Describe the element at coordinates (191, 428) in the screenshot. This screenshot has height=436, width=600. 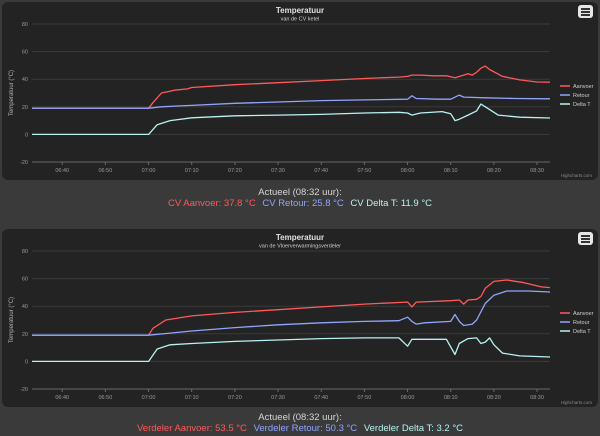
I see `readout-aanvoer: Verdeler Aanvoer: 53.5 °C` at that location.